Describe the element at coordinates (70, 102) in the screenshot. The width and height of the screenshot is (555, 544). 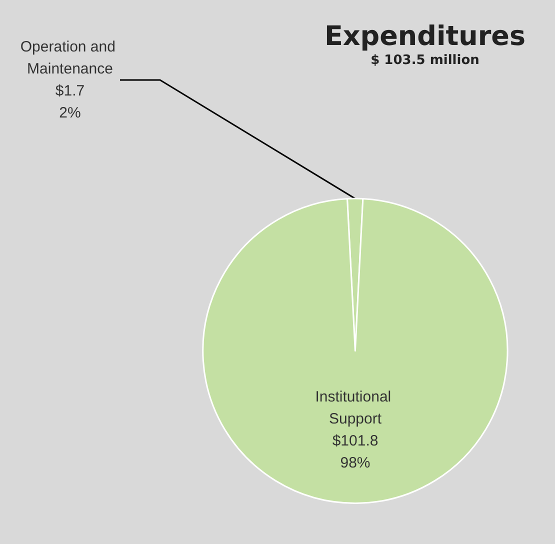
I see `data-label: $1.7 2%` at that location.